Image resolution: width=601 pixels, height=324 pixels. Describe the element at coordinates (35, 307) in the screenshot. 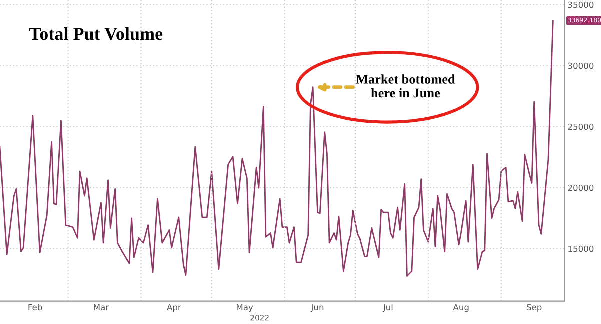

I see `x-tick-label: Feb` at that location.